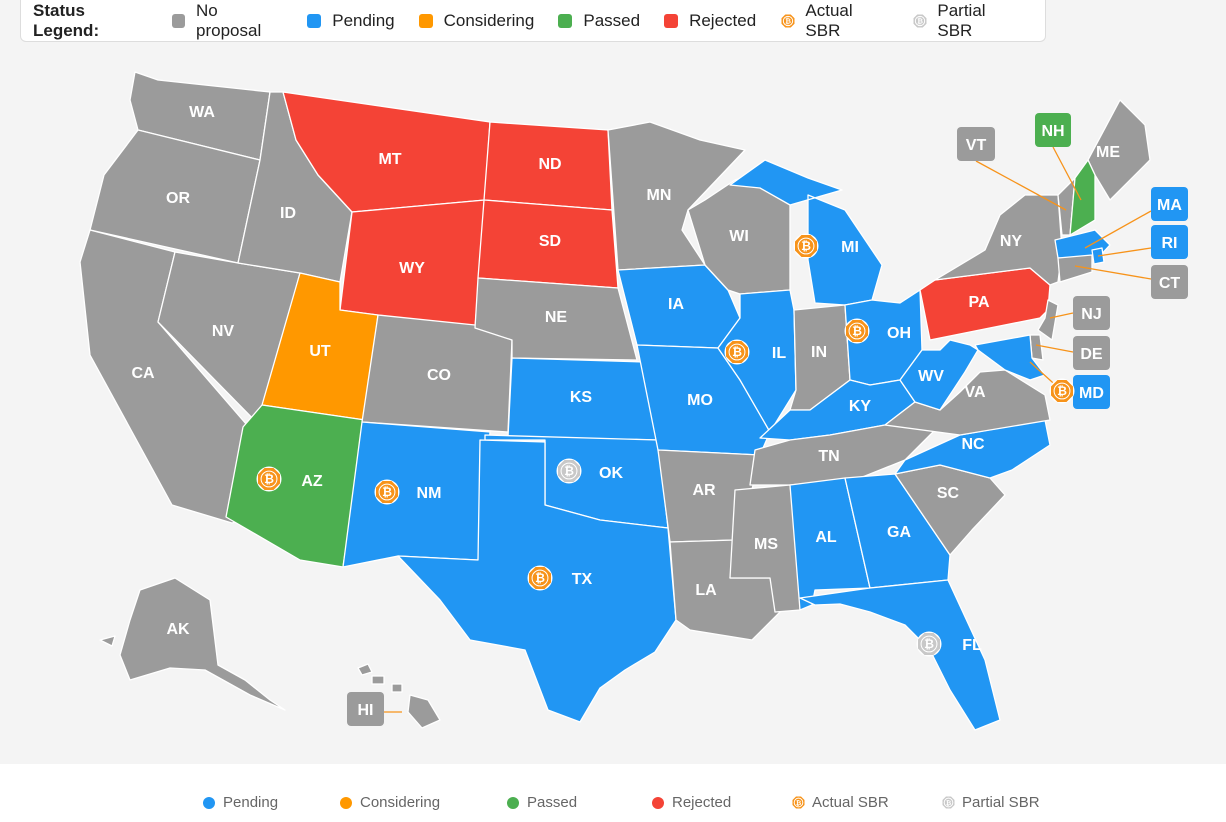 Image resolution: width=1226 pixels, height=822 pixels. I want to click on state-box-ma, so click(1169, 204).